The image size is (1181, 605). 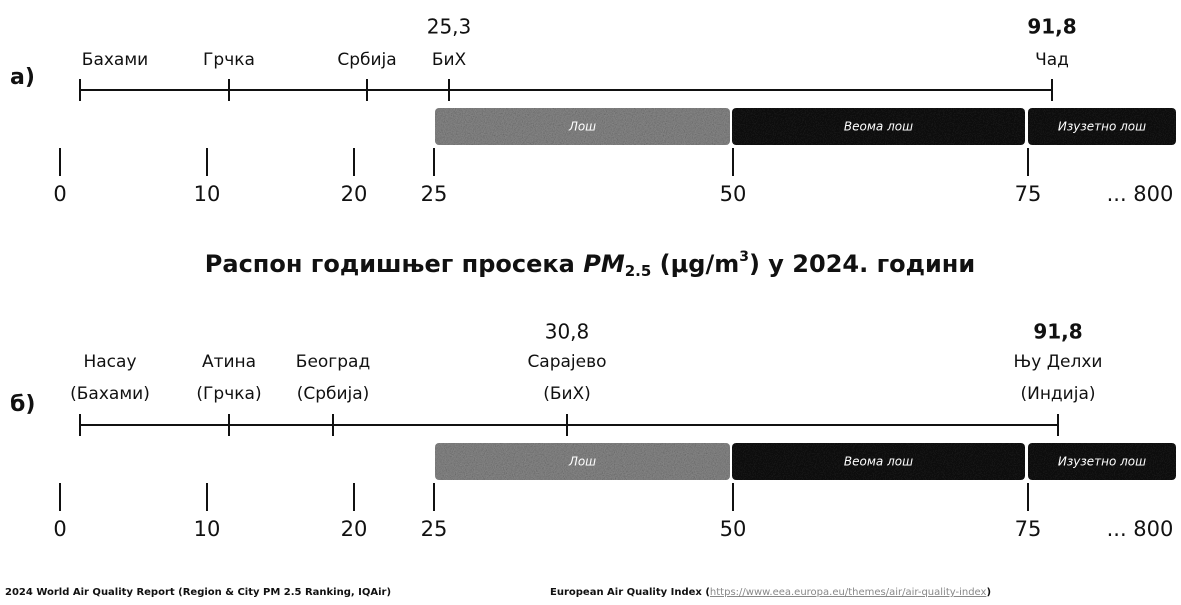 I want to click on marker-name: Београд, so click(x=333, y=362).